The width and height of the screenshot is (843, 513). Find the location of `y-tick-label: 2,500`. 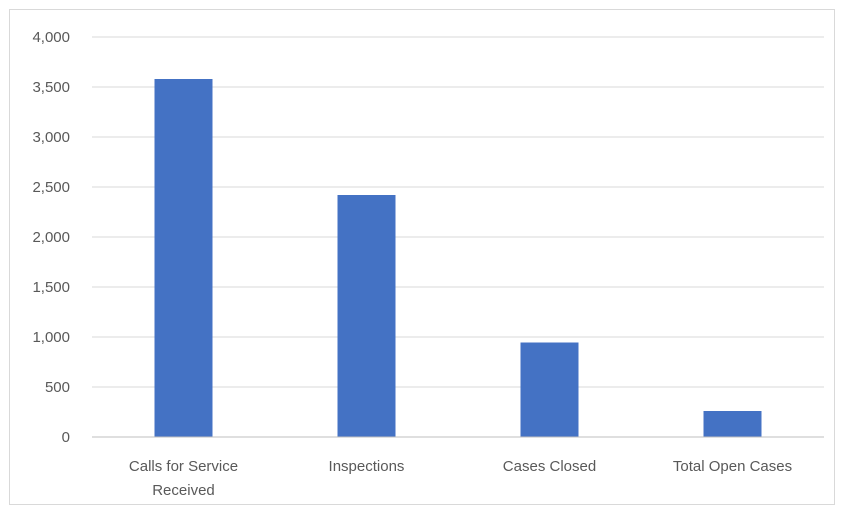

y-tick-label: 2,500 is located at coordinates (51, 187).